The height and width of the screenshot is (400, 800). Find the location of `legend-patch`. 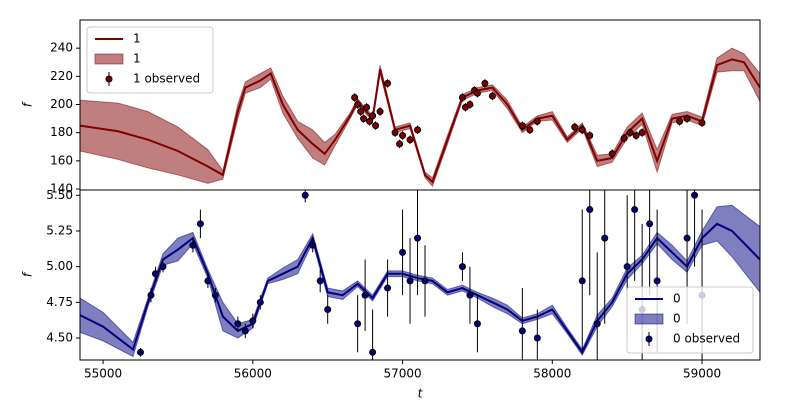

legend-patch is located at coordinates (109, 59).